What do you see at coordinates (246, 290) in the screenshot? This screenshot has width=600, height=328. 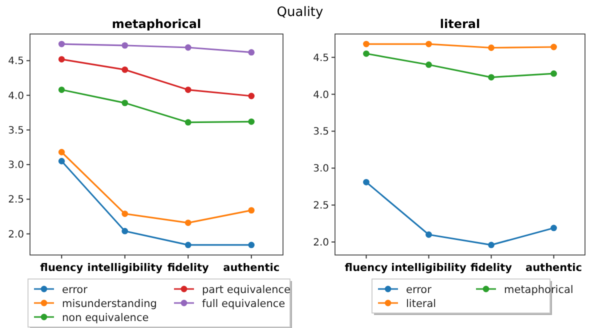 I see `legend-label: part equivalence` at bounding box center [246, 290].